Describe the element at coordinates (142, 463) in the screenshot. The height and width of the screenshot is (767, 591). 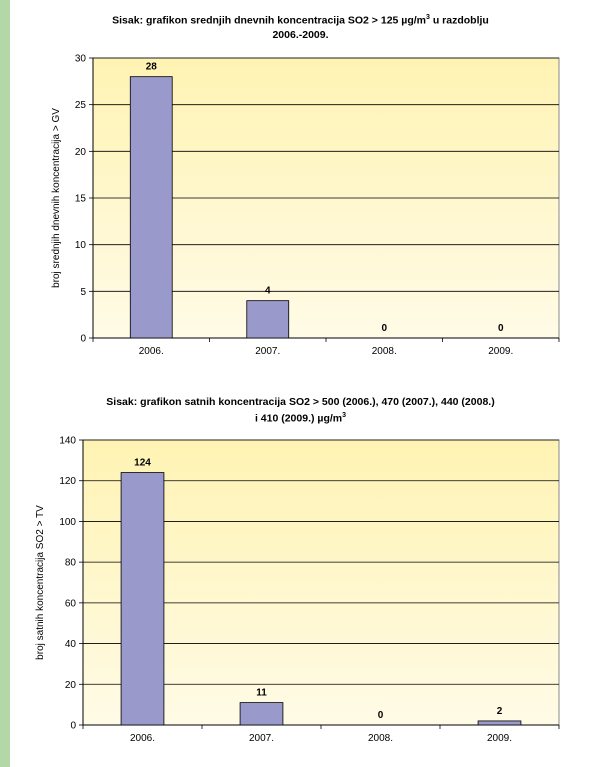
I see `data-label: 124` at that location.